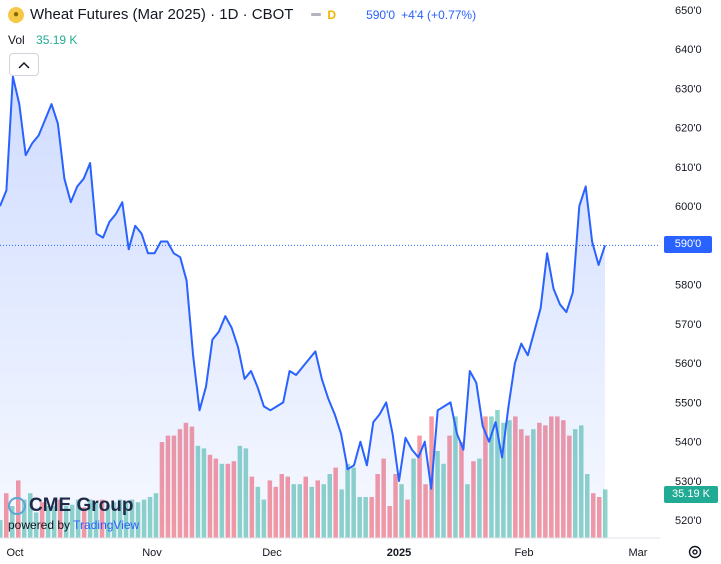 This screenshot has height=564, width=721. Describe the element at coordinates (688, 482) in the screenshot. I see `y-tick-label: 530'0` at that location.